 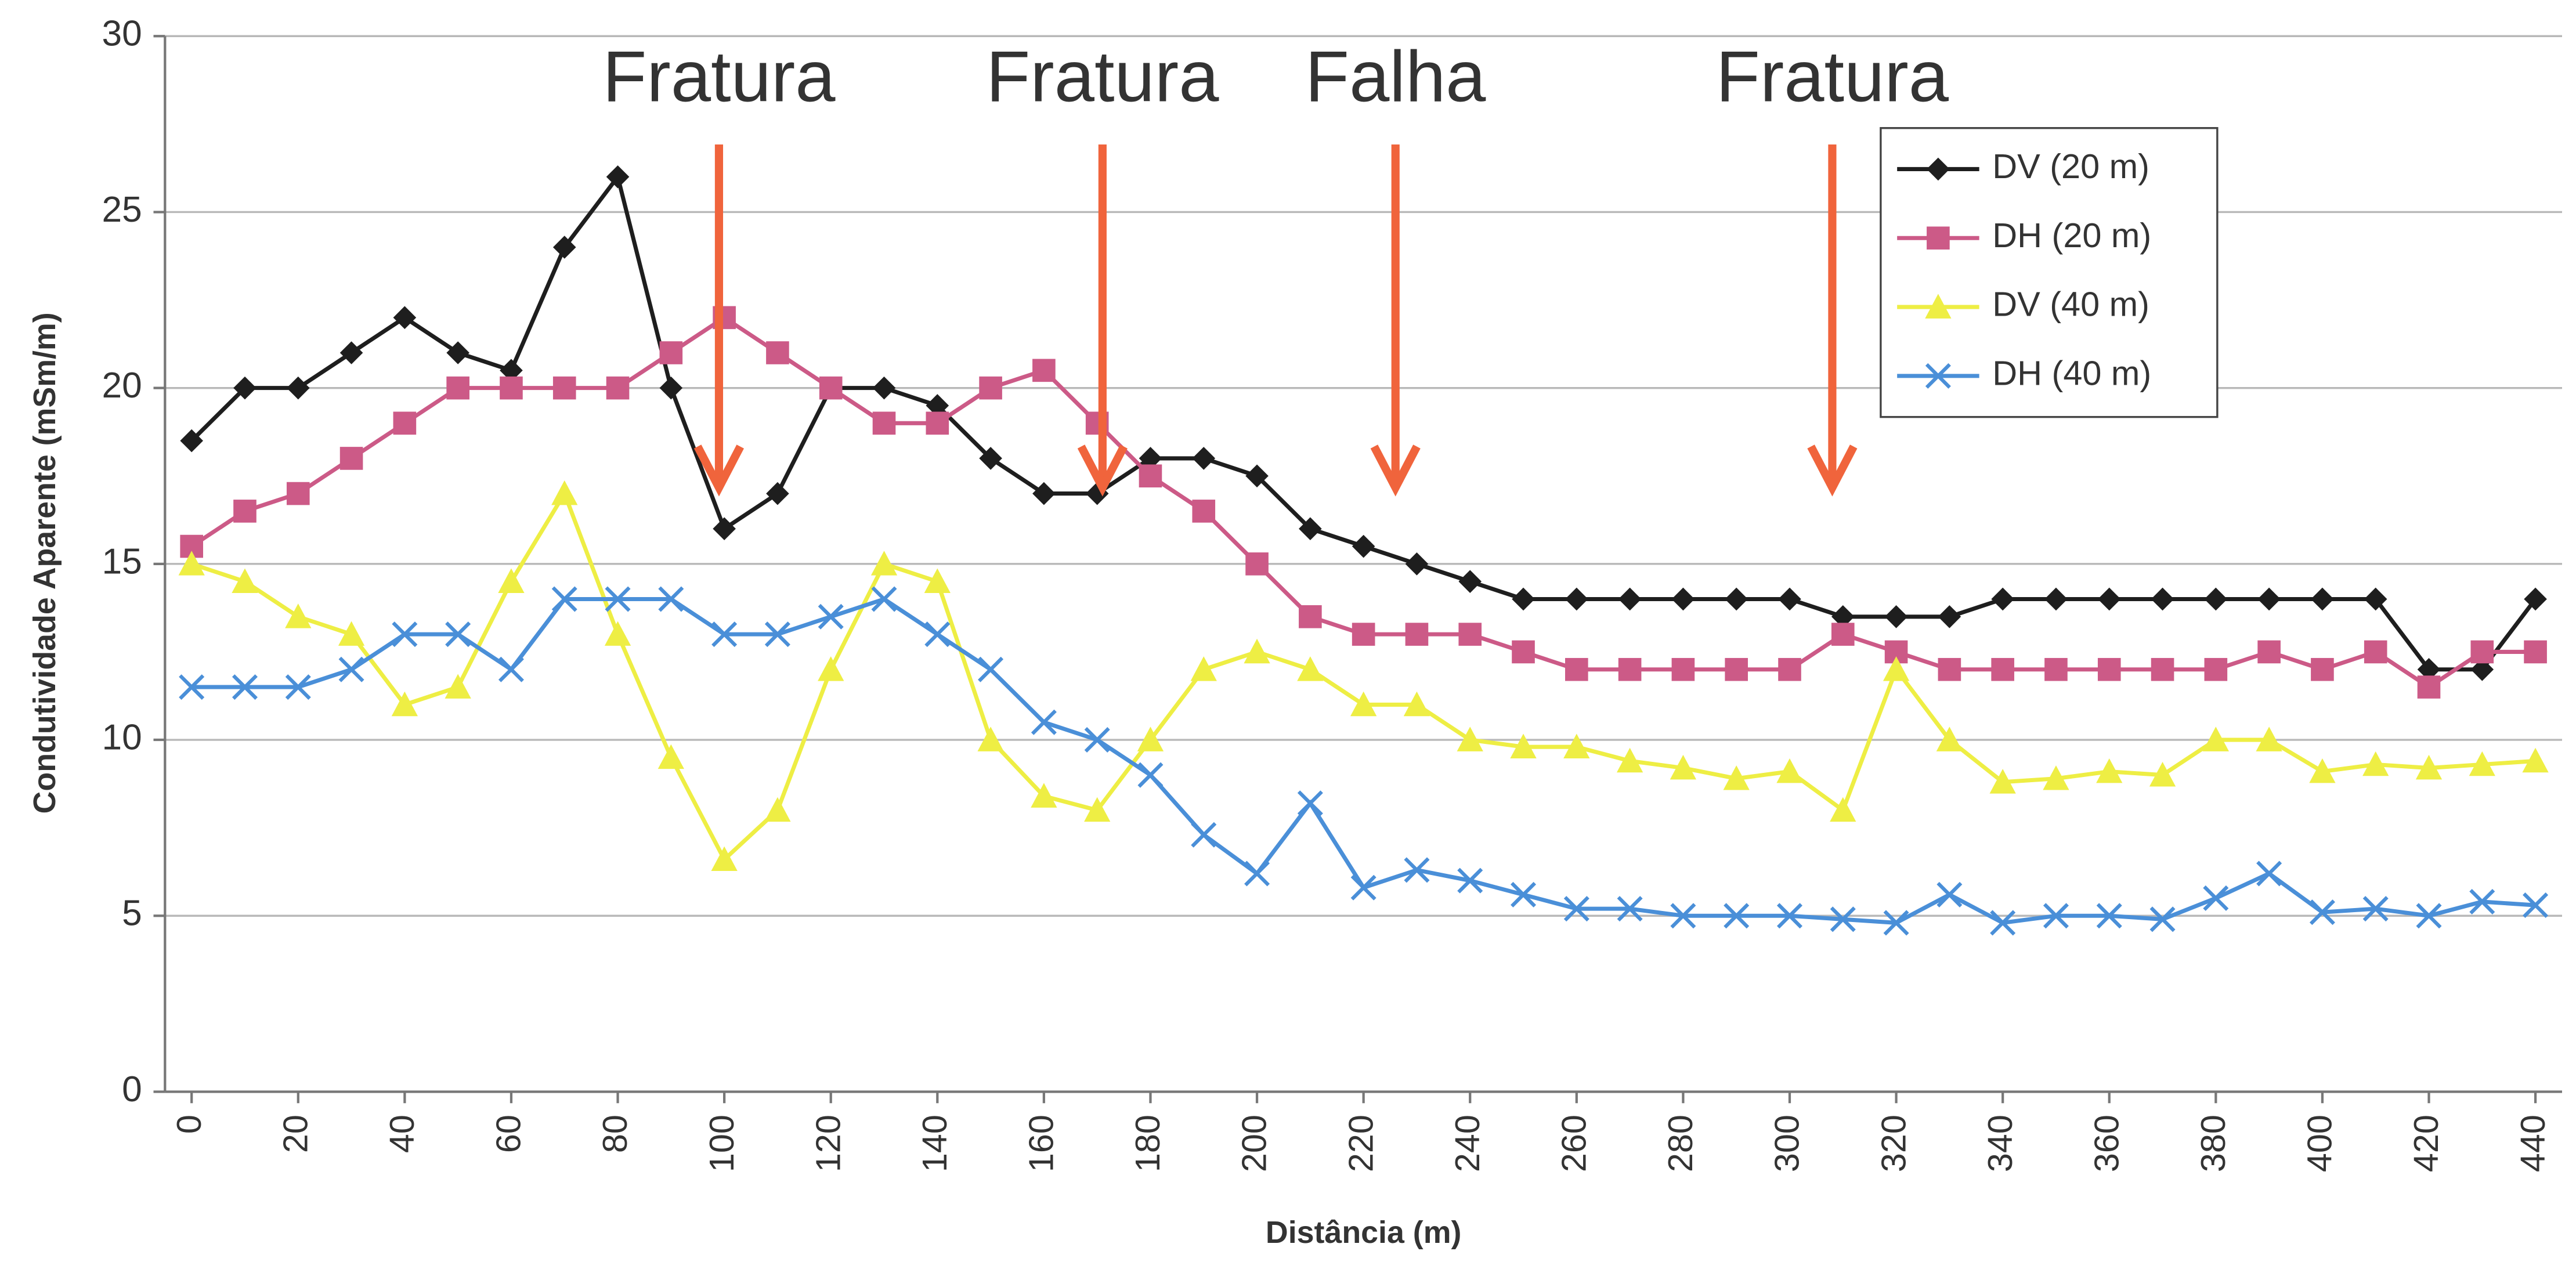 I want to click on x-tick-label: 60, so click(x=508, y=1134).